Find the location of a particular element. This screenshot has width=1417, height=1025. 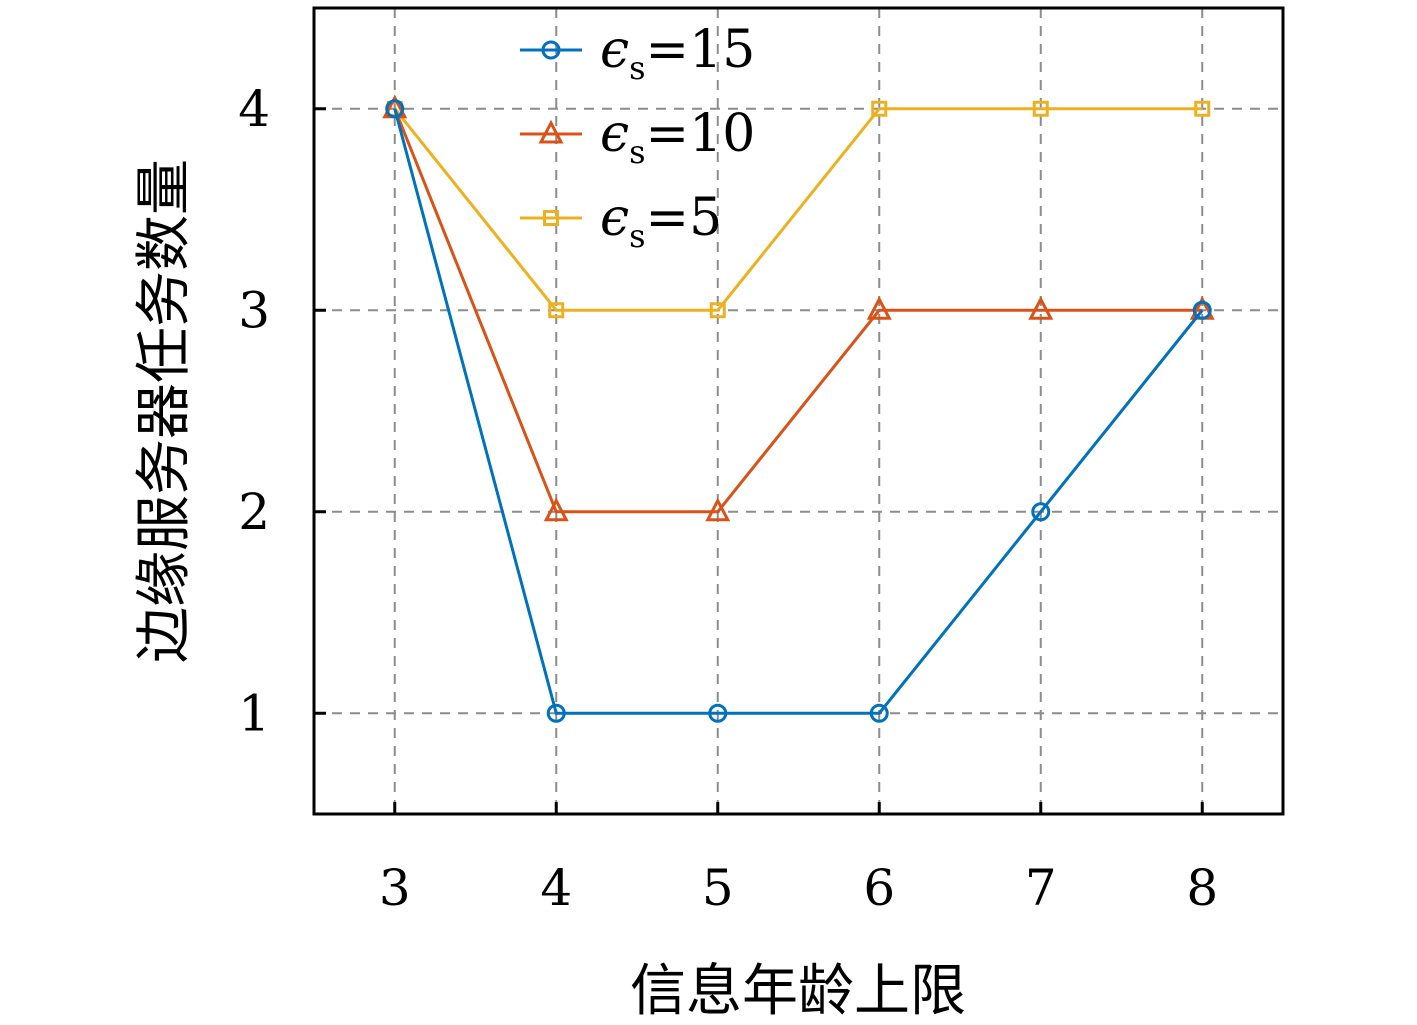

legend-entry: ϵs=10 is located at coordinates (637, 137).